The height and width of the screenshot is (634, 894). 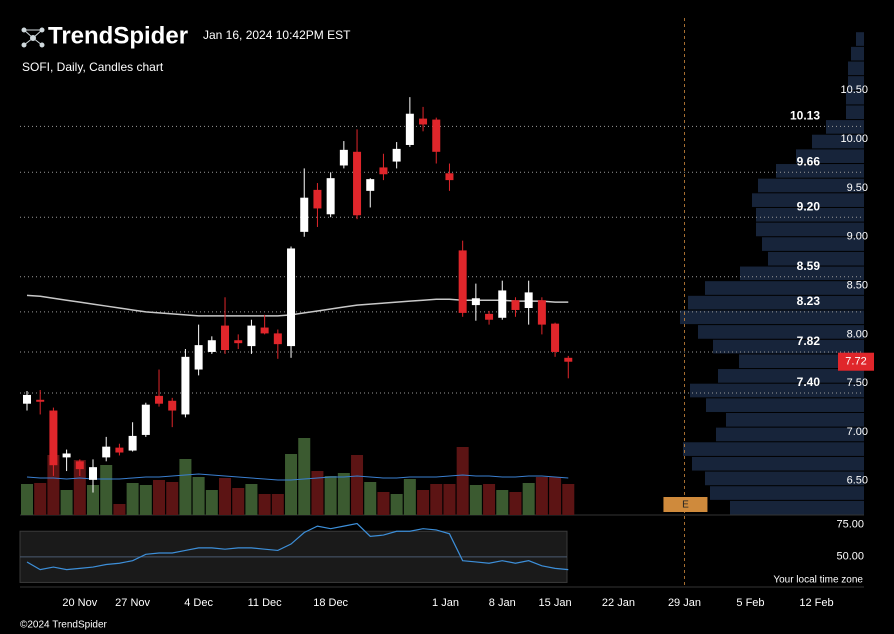 I want to click on level-label: 9.66, so click(x=809, y=161).